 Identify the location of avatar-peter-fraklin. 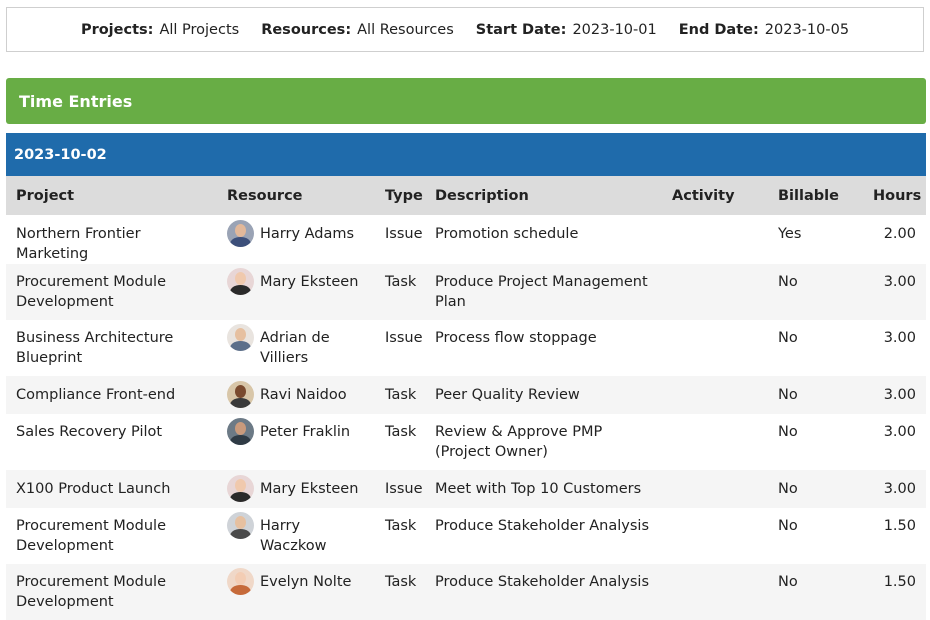
(240, 431).